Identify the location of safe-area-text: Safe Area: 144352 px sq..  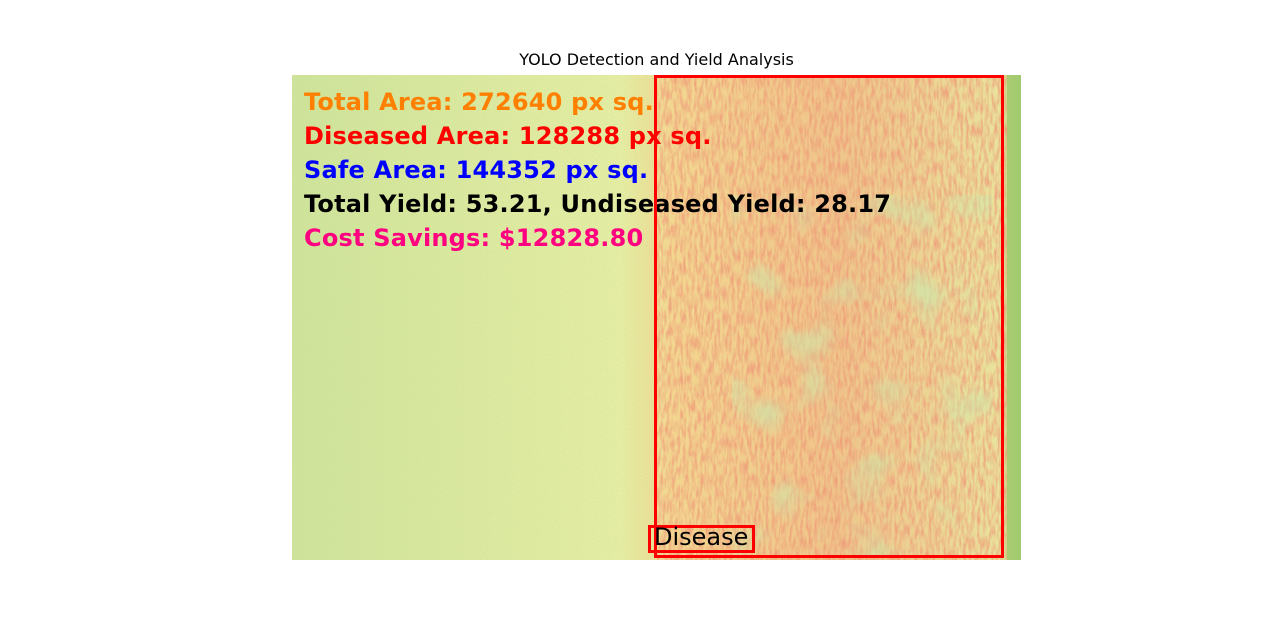
(476, 170).